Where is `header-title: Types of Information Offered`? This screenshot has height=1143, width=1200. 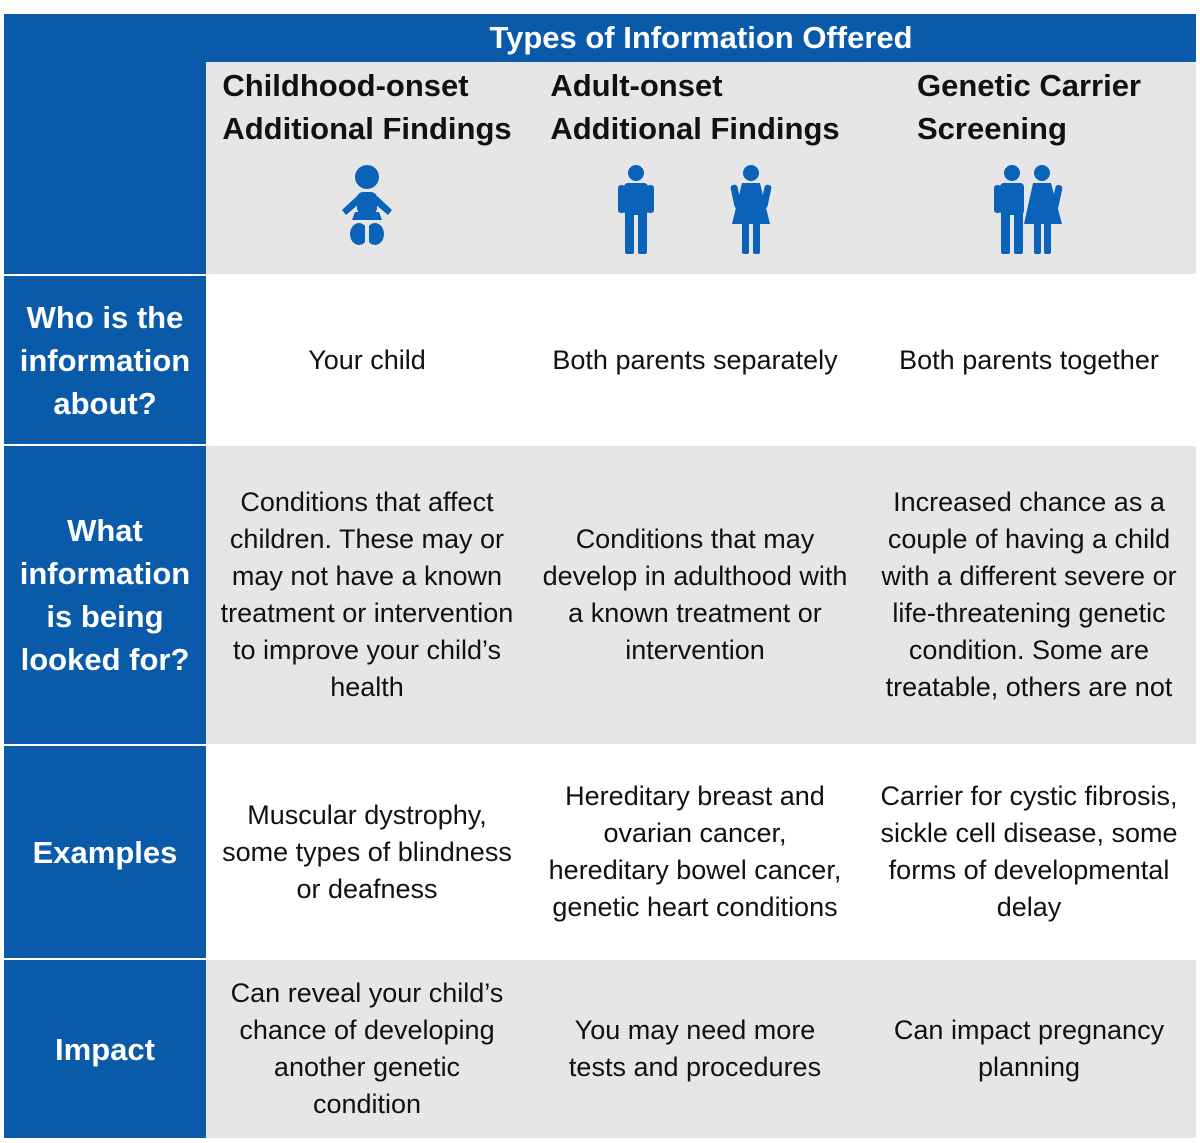
header-title: Types of Information Offered is located at coordinates (701, 37).